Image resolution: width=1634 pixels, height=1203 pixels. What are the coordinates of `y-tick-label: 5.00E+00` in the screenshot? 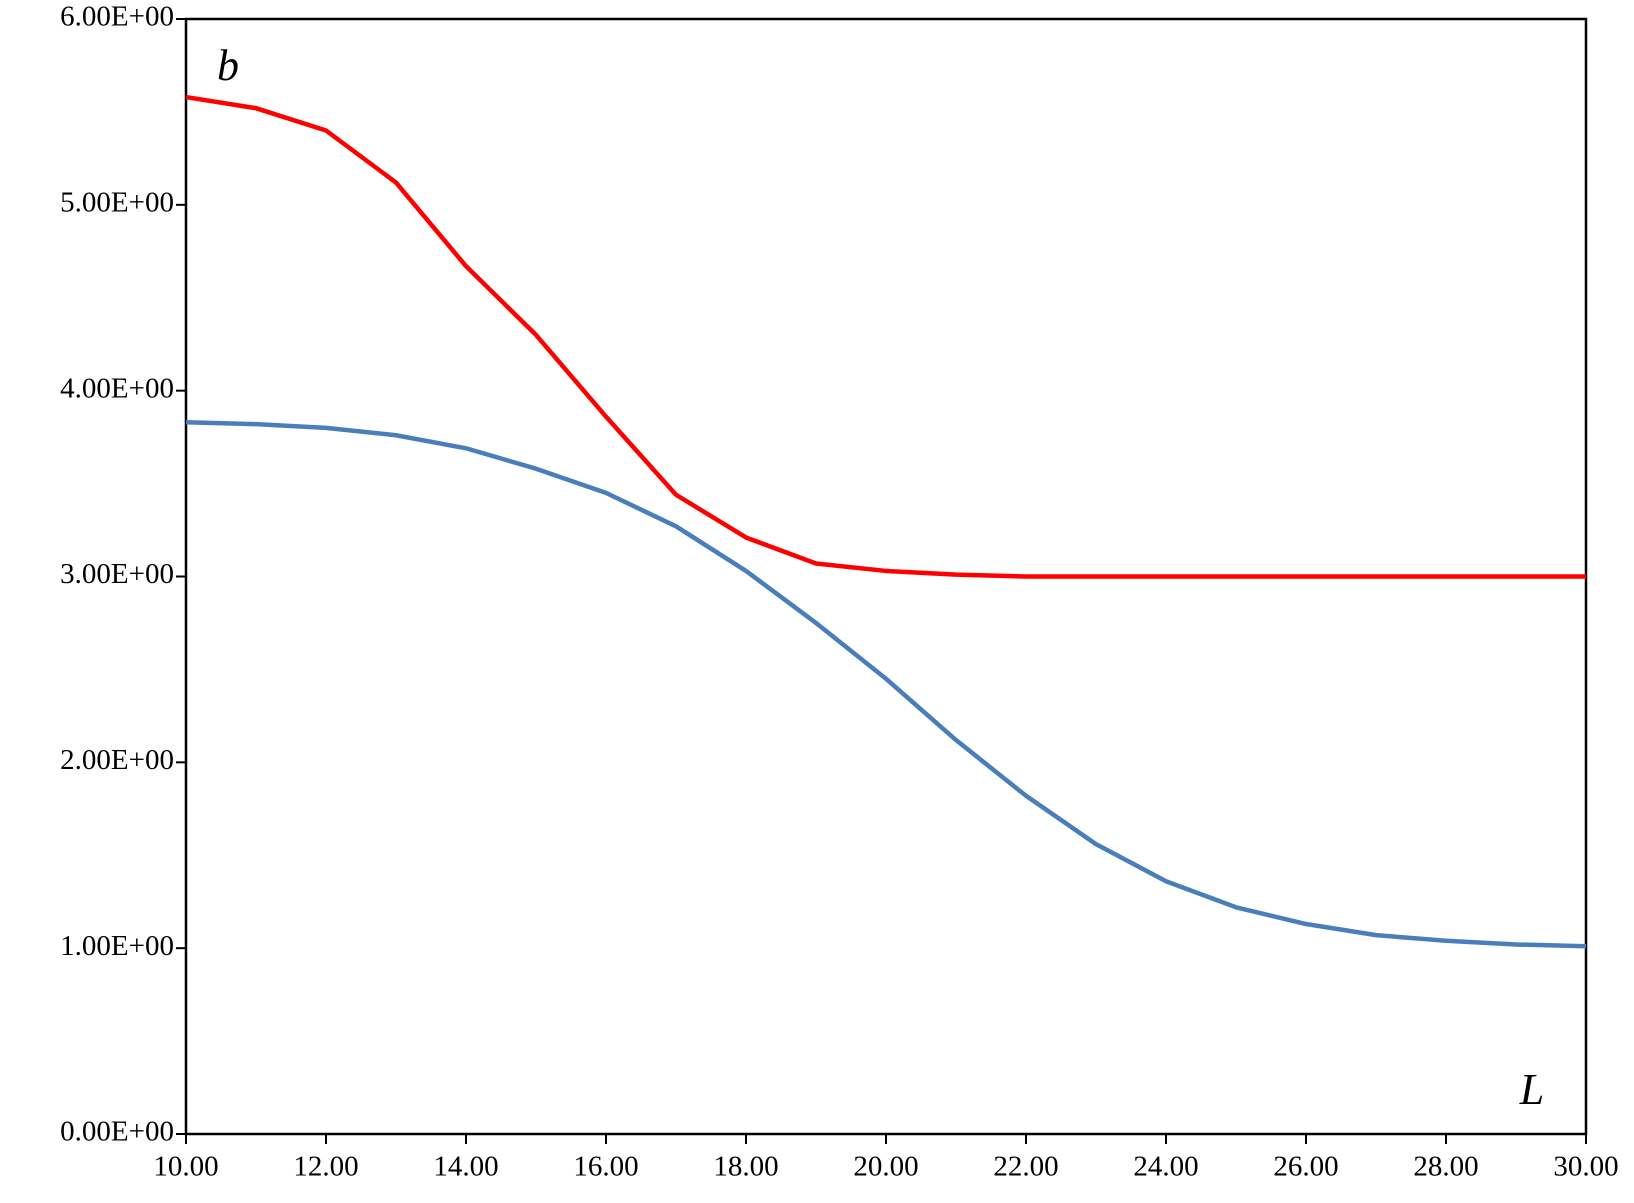 It's located at (117, 202).